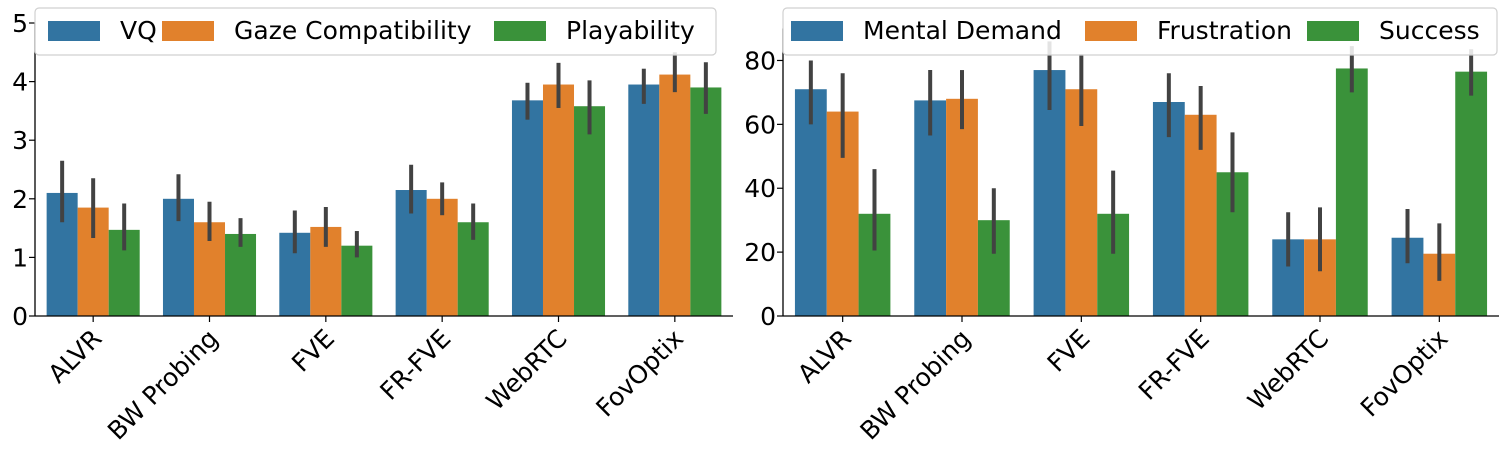  Describe the element at coordinates (590, 211) in the screenshot. I see `bar-playability-webrtc` at that location.